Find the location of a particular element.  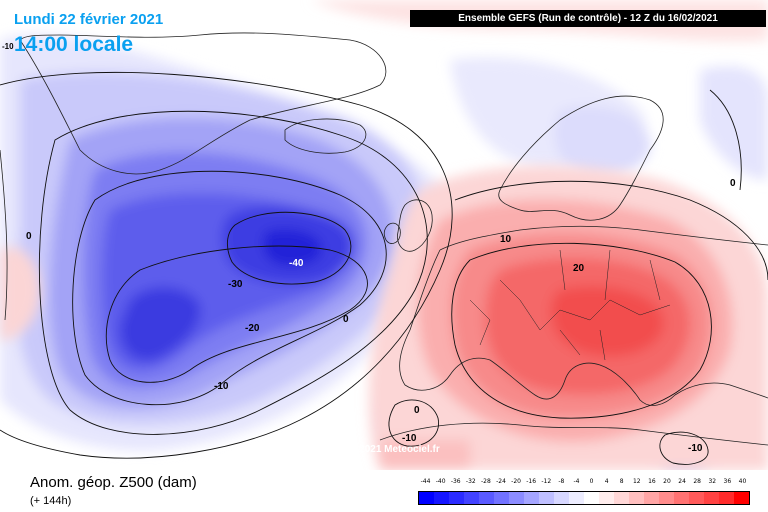

label-zero-east: 0 is located at coordinates (733, 183).